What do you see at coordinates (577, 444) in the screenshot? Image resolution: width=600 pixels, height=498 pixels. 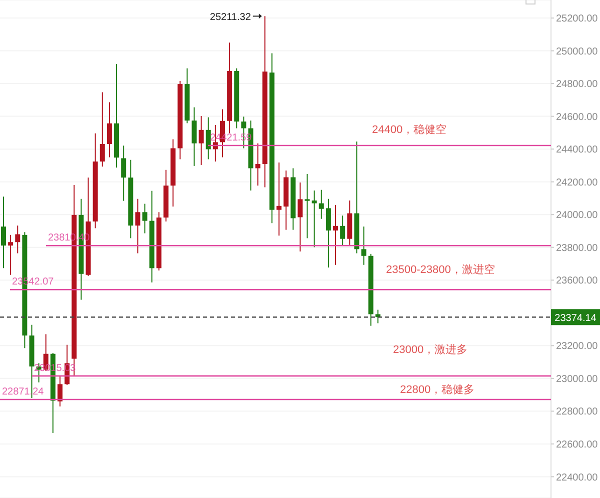 I see `y-tick-label: 22600.00` at bounding box center [577, 444].